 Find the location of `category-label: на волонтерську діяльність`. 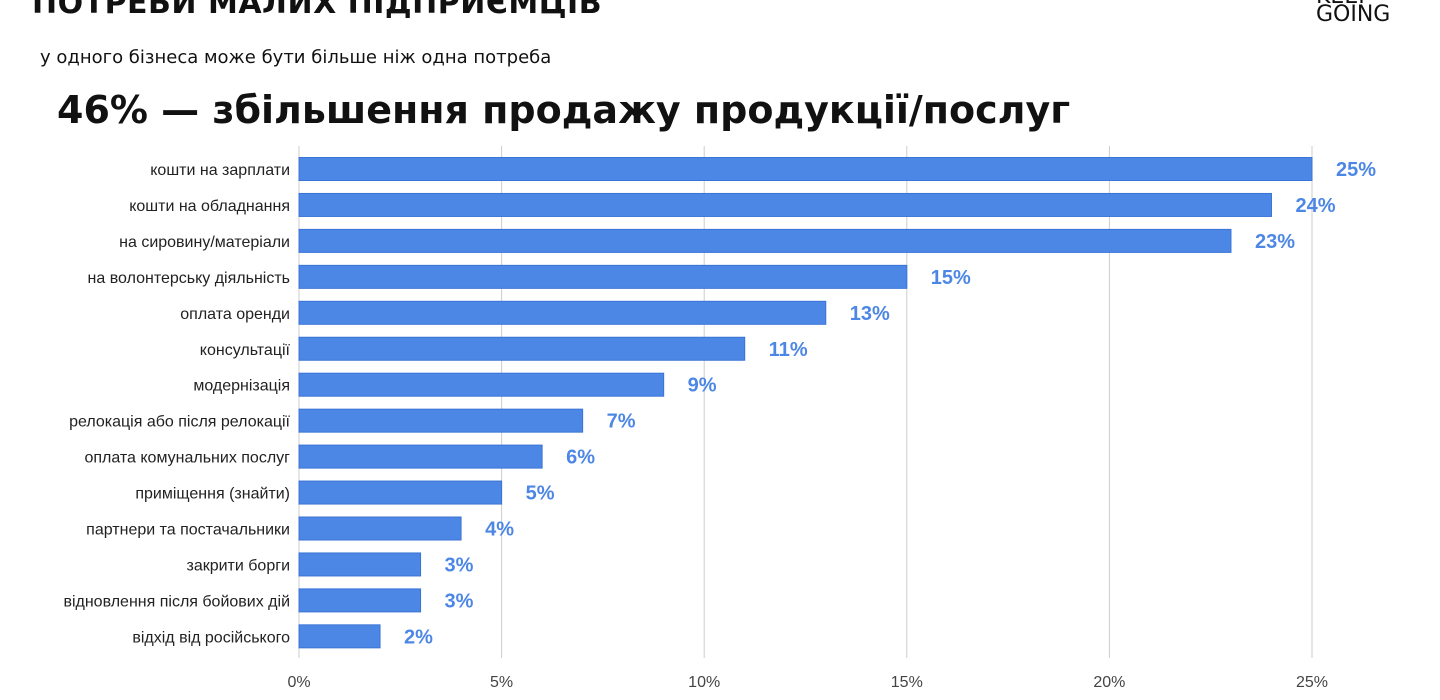

category-label: на волонтерську діяльність is located at coordinates (189, 278).